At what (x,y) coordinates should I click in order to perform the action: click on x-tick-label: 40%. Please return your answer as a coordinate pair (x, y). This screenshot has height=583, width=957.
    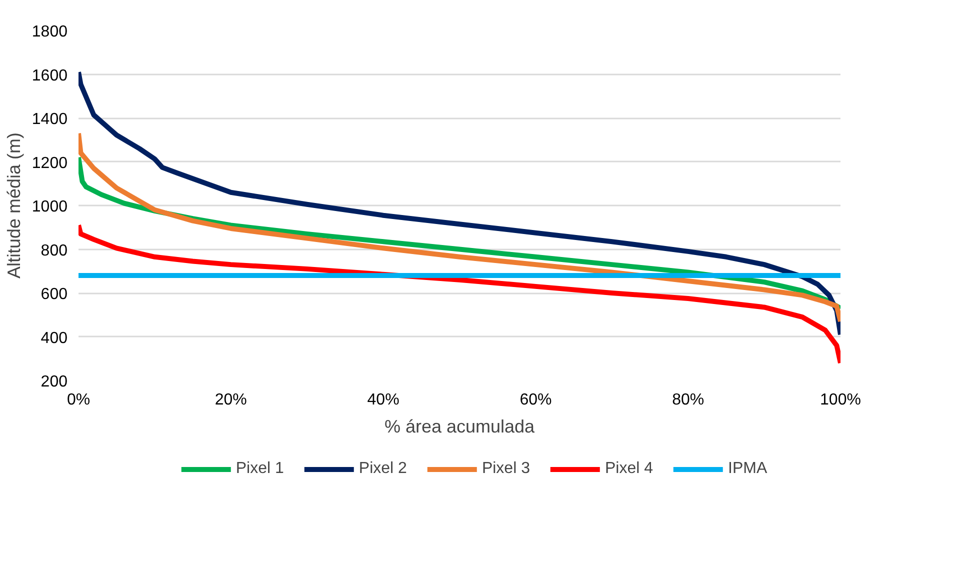
    Looking at the image, I should click on (383, 400).